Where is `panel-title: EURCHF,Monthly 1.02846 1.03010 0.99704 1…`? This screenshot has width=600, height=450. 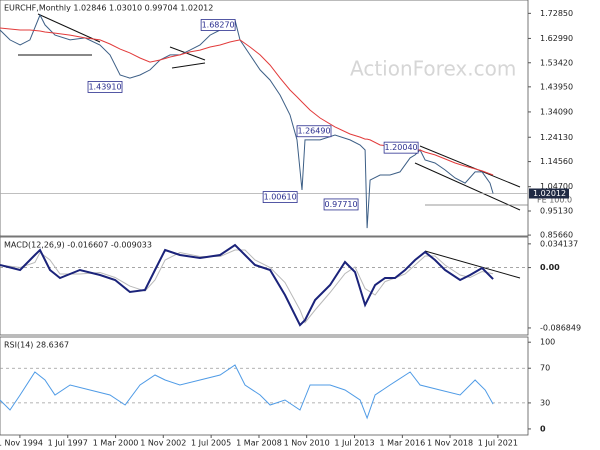 panel-title: EURCHF,Monthly 1.02846 1.03010 0.99704 1… is located at coordinates (108, 8).